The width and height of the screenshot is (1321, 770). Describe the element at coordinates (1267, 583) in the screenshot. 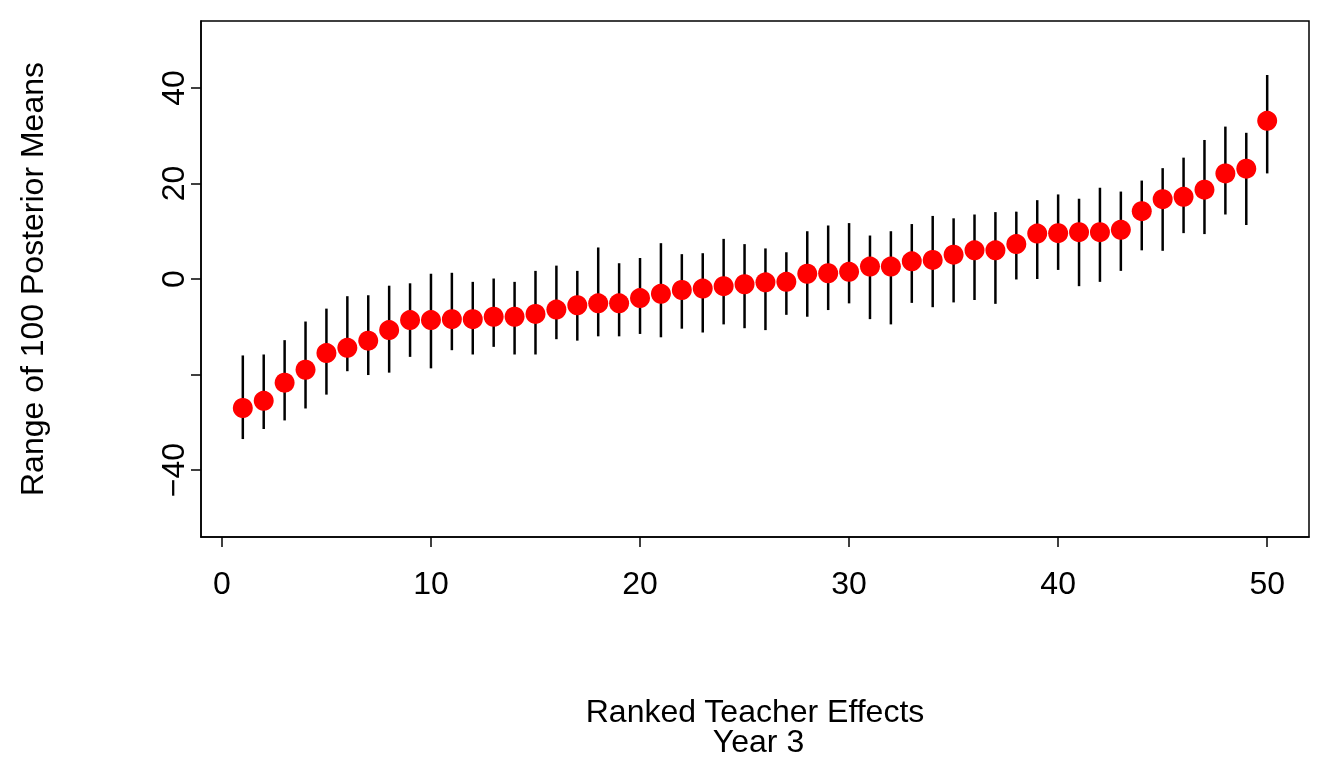

I see `x-tick-label: 50` at that location.